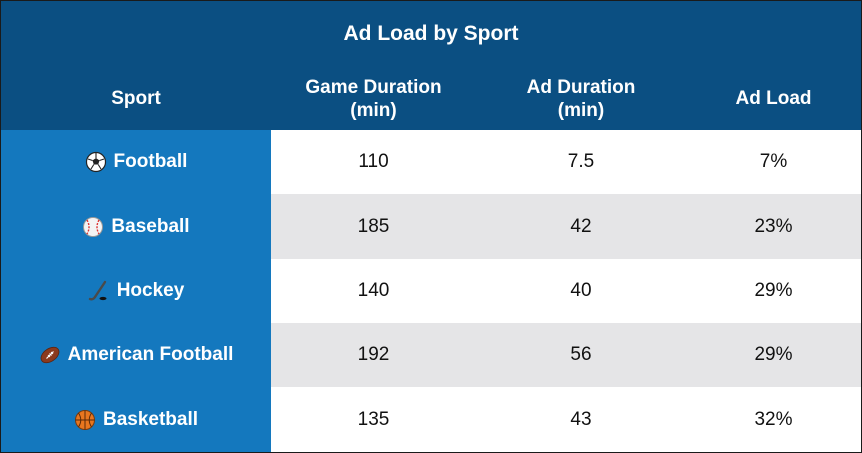  I want to click on cell-ad-duration: 42, so click(581, 226).